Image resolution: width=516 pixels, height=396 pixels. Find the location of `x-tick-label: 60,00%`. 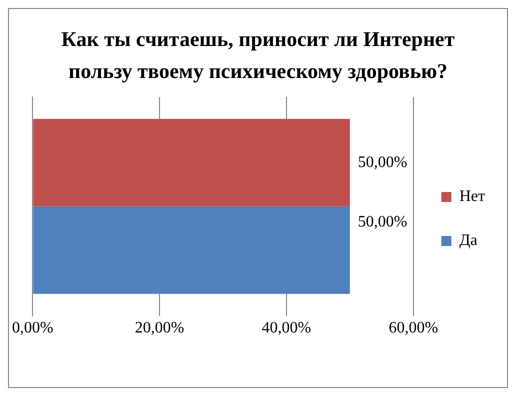

x-tick-label: 60,00% is located at coordinates (413, 328).